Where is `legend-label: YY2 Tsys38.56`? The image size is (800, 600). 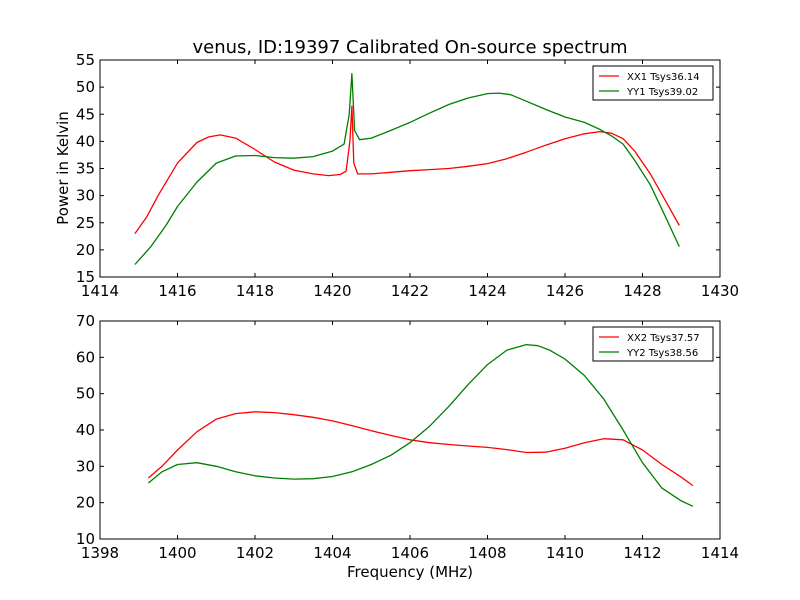
legend-label: YY2 Tsys38.56 is located at coordinates (662, 353).